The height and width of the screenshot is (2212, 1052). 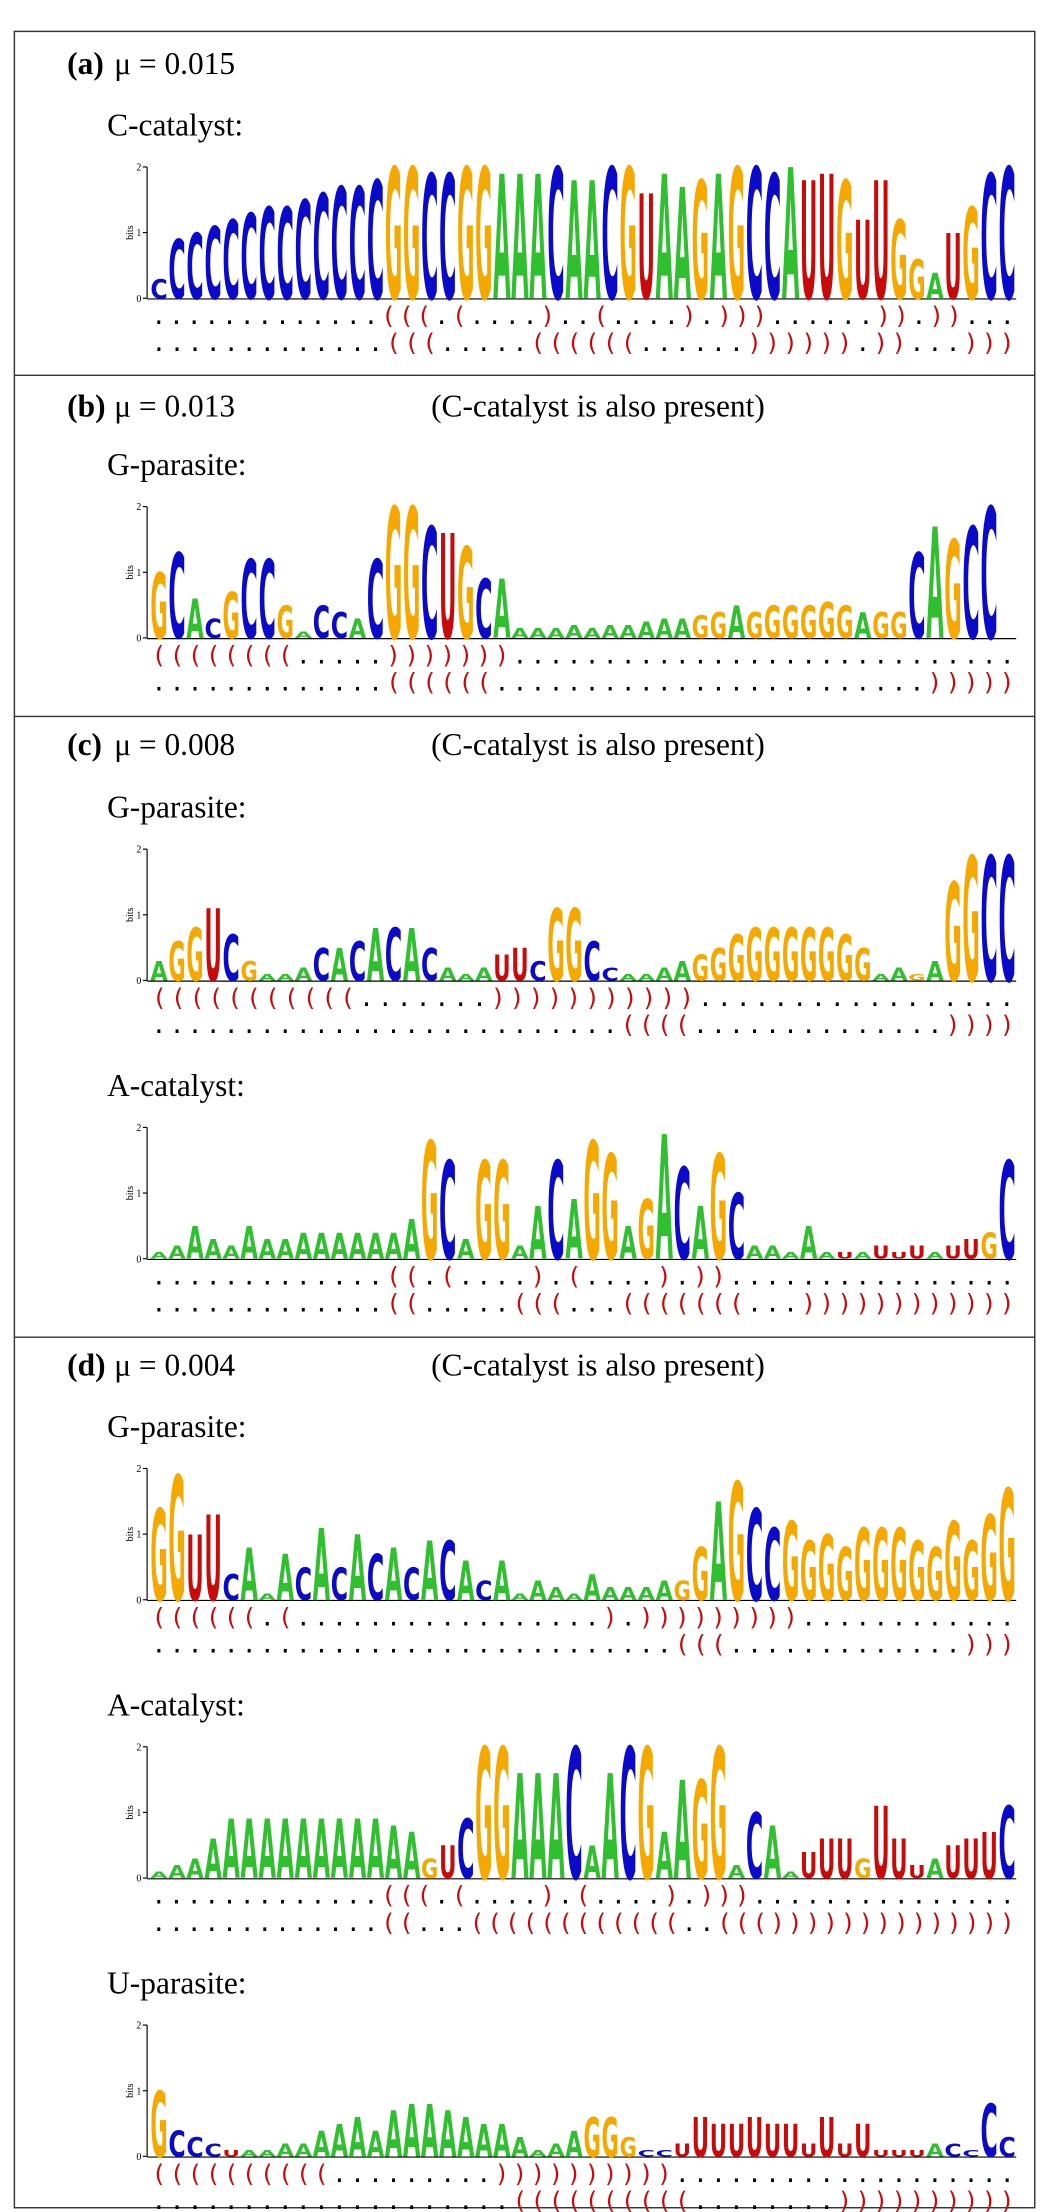 What do you see at coordinates (138, 1600) in the screenshot?
I see `y-tick-label: 0` at bounding box center [138, 1600].